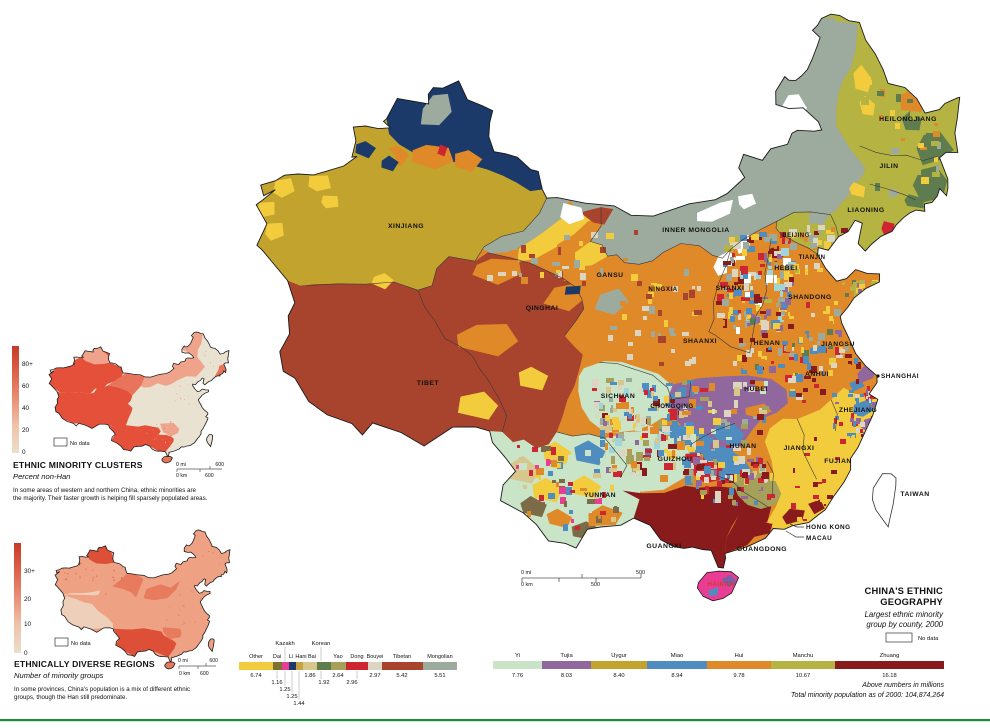 Image resolution: width=990 pixels, height=728 pixels. I want to click on svg-text: 60, so click(26, 386).